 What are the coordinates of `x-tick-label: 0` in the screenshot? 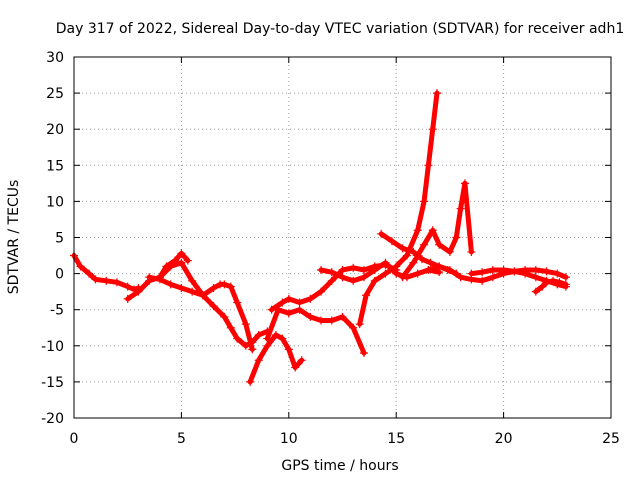 It's located at (74, 439).